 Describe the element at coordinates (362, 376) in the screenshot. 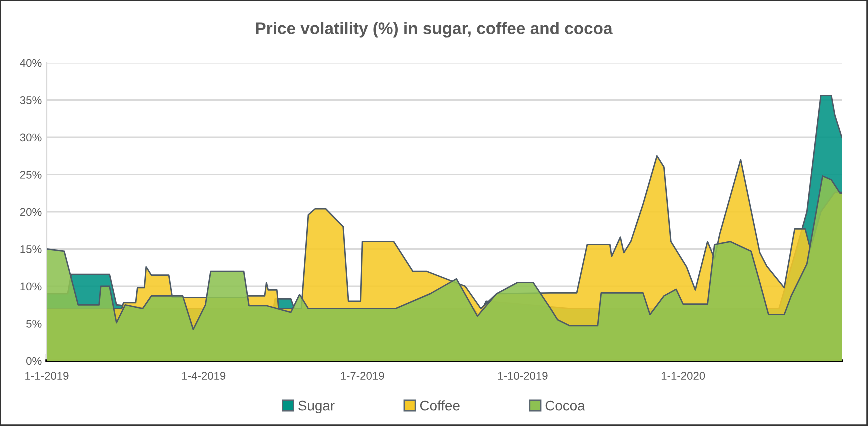

I see `x-tick-label: 1-7-2019` at that location.